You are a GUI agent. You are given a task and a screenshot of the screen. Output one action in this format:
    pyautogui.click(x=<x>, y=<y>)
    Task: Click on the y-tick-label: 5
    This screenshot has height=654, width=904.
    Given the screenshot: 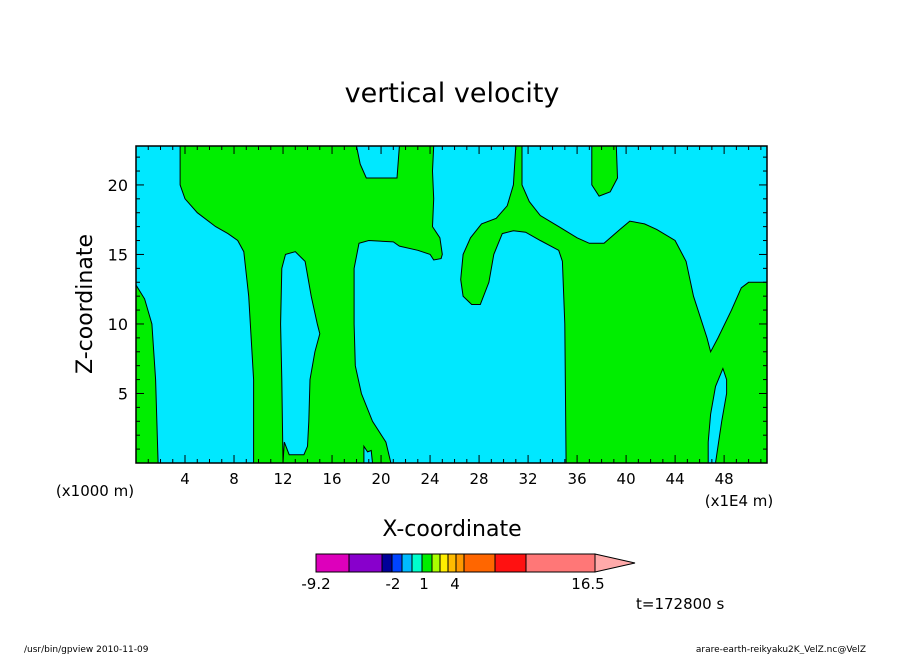 What is the action you would take?
    pyautogui.click(x=123, y=393)
    